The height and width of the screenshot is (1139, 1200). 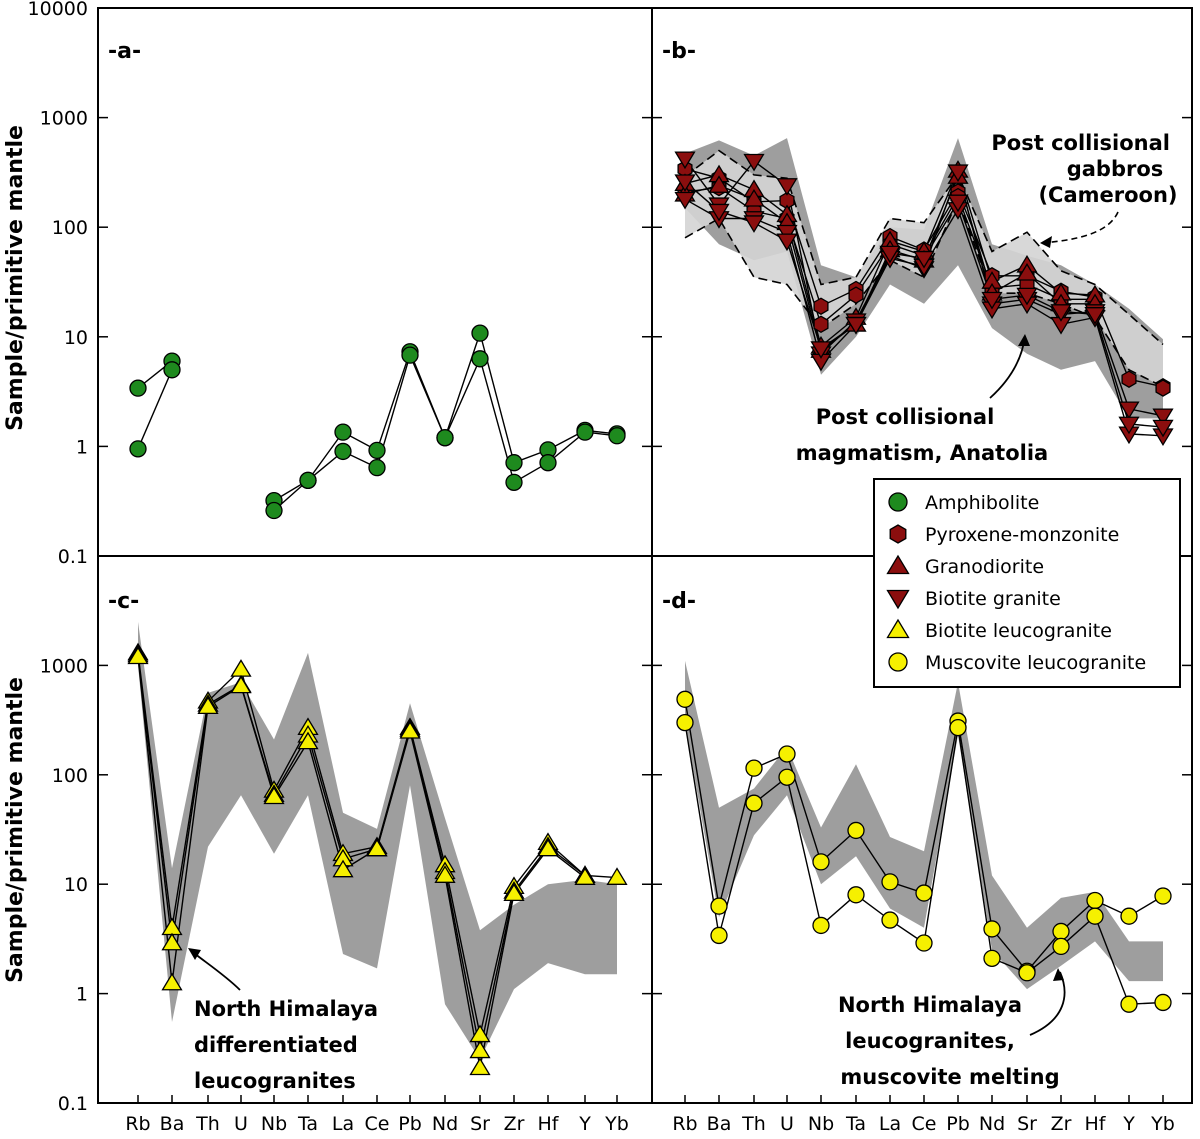 What do you see at coordinates (992, 929) in the screenshot?
I see `data-point-d-0-Nd` at bounding box center [992, 929].